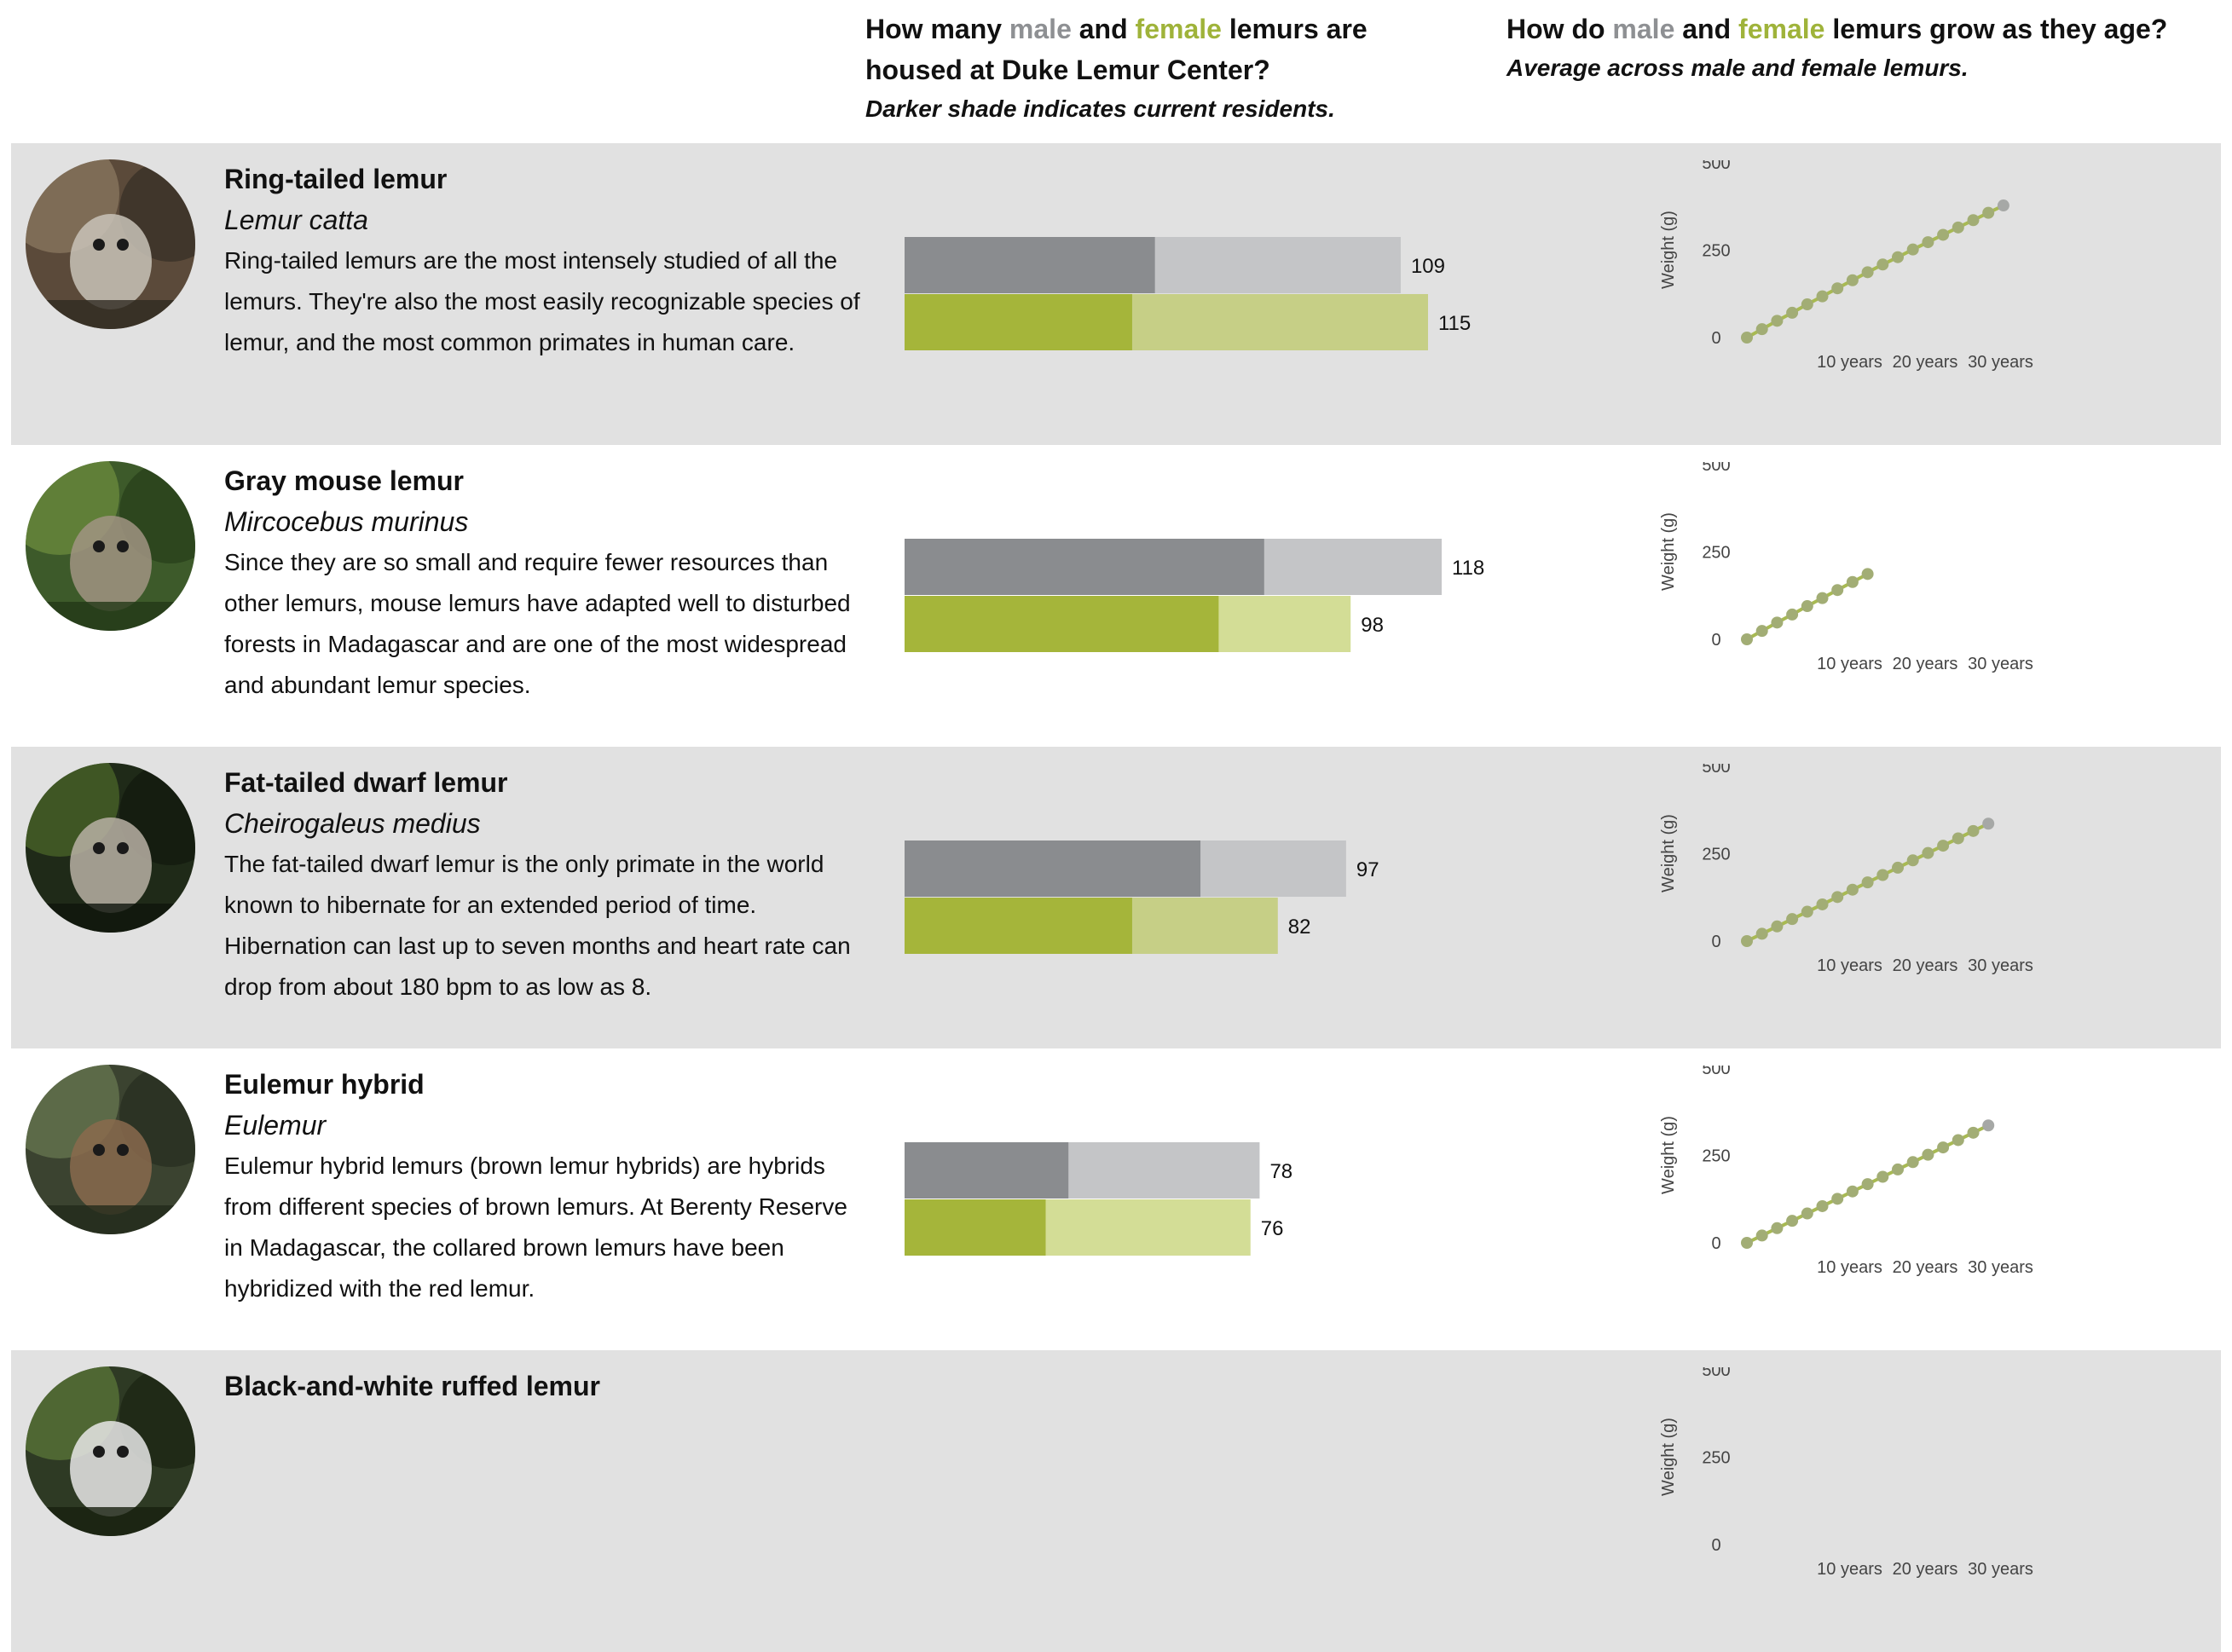 This screenshot has height=1652, width=2232. I want to click on counts-title-post: lemurs are housed at Duke Lemur Center?, so click(1116, 49).